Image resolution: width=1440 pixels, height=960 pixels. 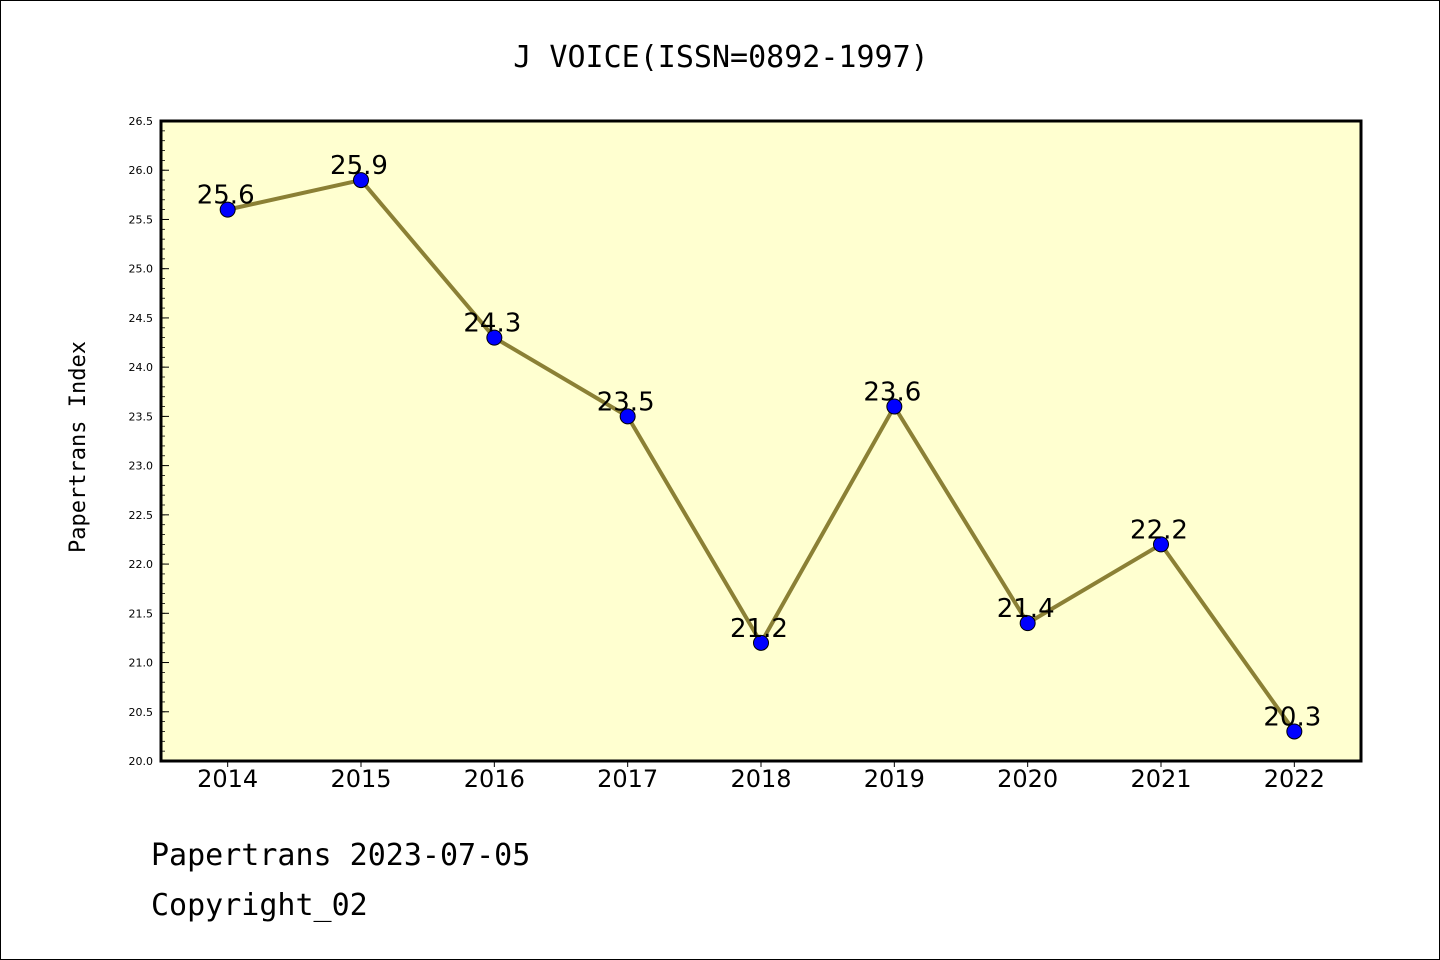 I want to click on chart-title: J VOICE(ISSN=0892-1997), so click(x=720, y=57).